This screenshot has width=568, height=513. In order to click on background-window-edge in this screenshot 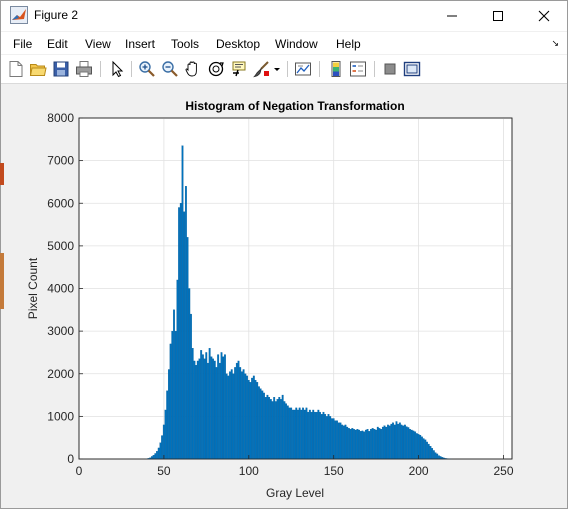, I will do `click(2, 281)`.